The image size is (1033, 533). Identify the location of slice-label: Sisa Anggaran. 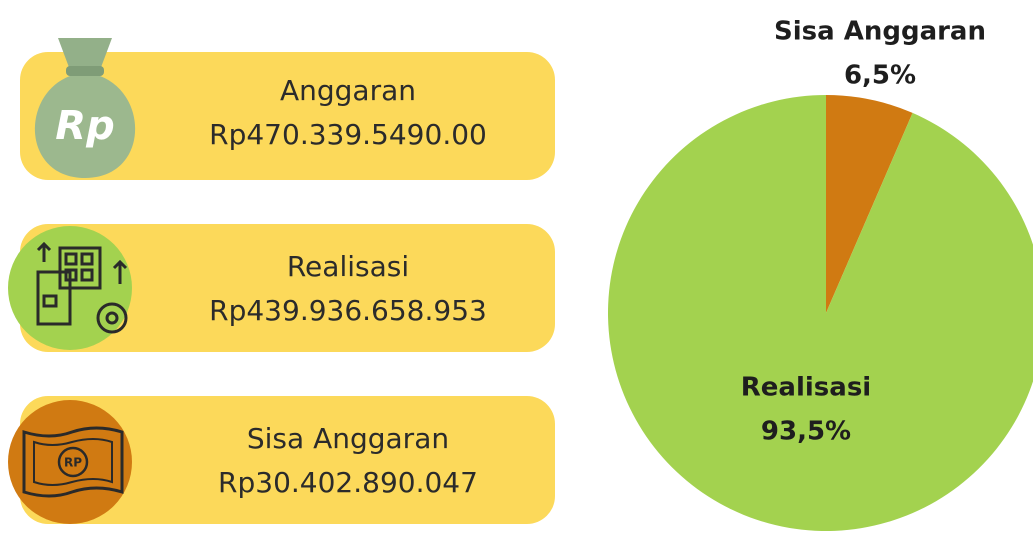
(880, 32).